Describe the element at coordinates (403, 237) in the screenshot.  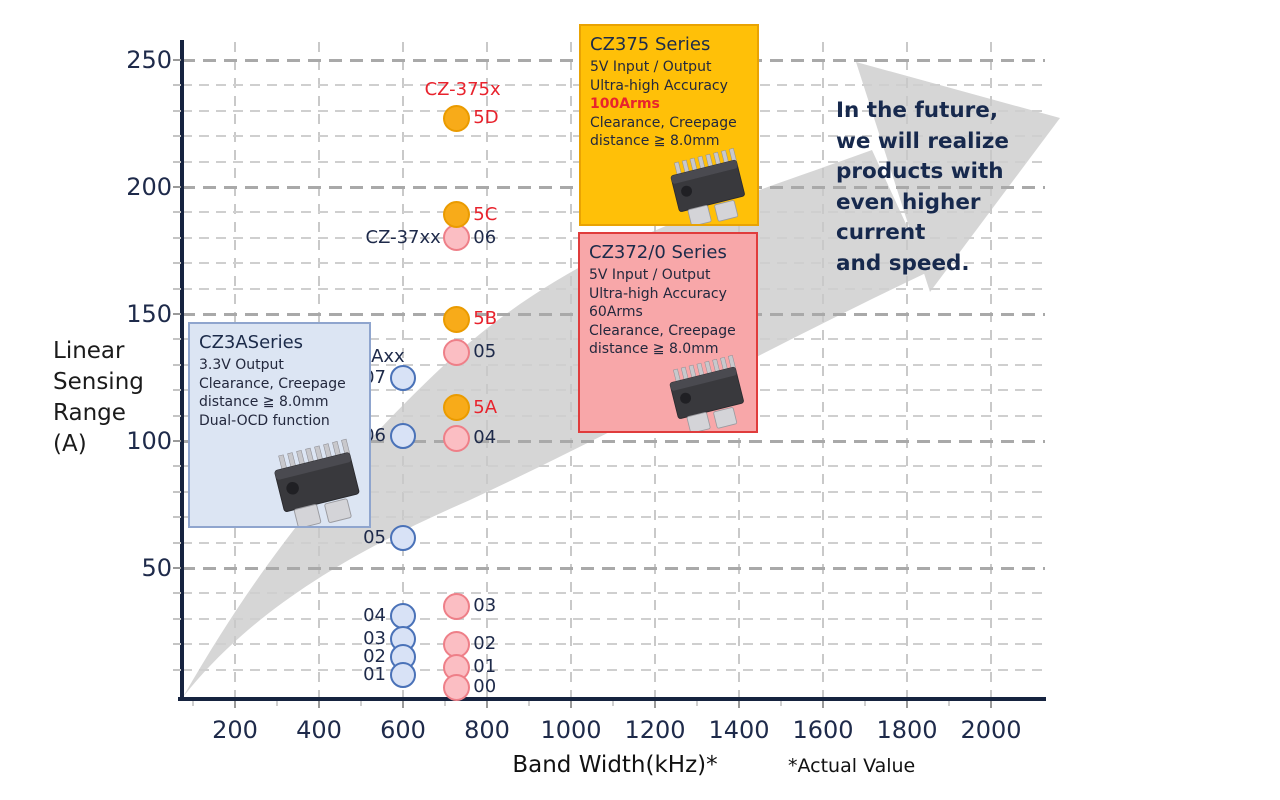
I see `series-annotation: CZ-37xx` at that location.